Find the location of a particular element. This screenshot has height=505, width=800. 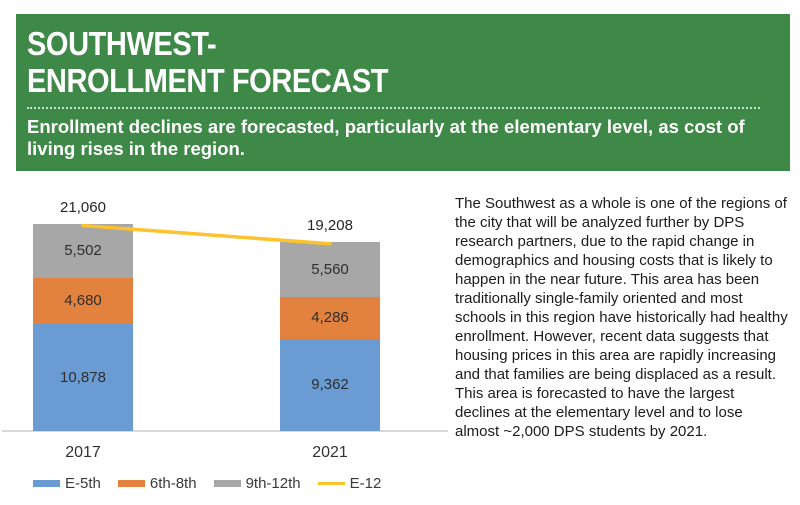

bar-segment-9th-12th: 5,560 is located at coordinates (330, 269).